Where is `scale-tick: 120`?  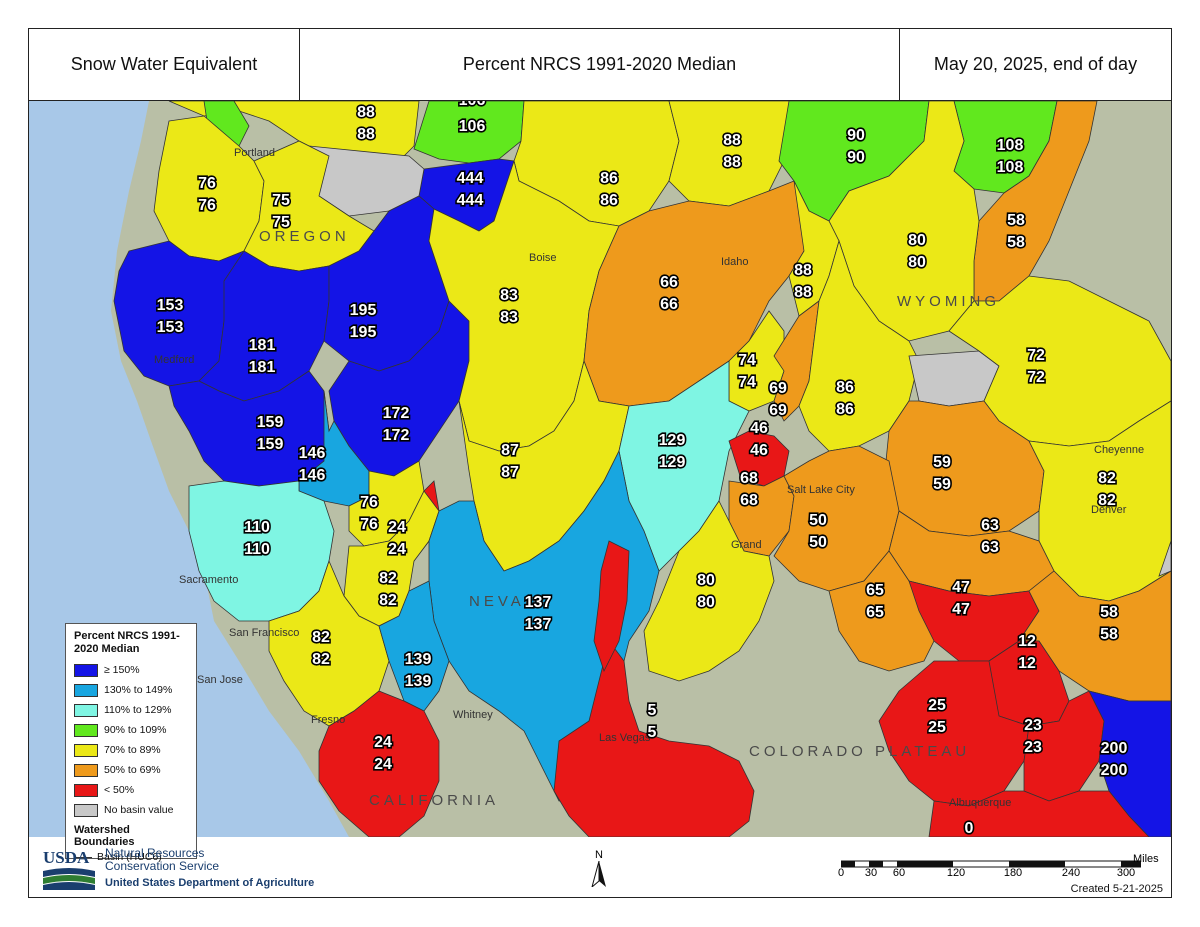 scale-tick: 120 is located at coordinates (956, 873).